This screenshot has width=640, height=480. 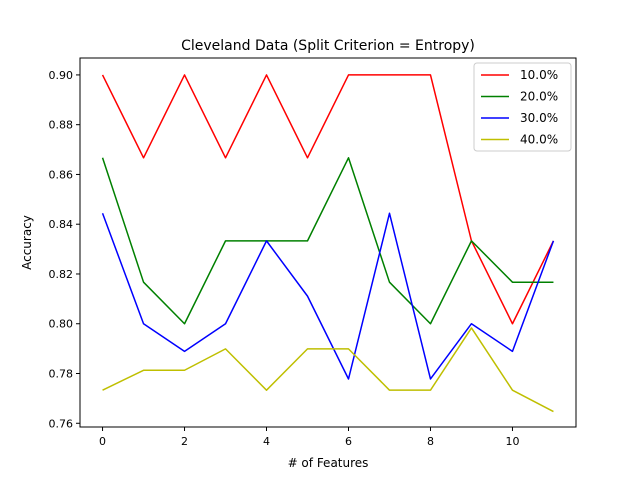 I want to click on y-tick-label: 0.88, so click(x=61, y=125).